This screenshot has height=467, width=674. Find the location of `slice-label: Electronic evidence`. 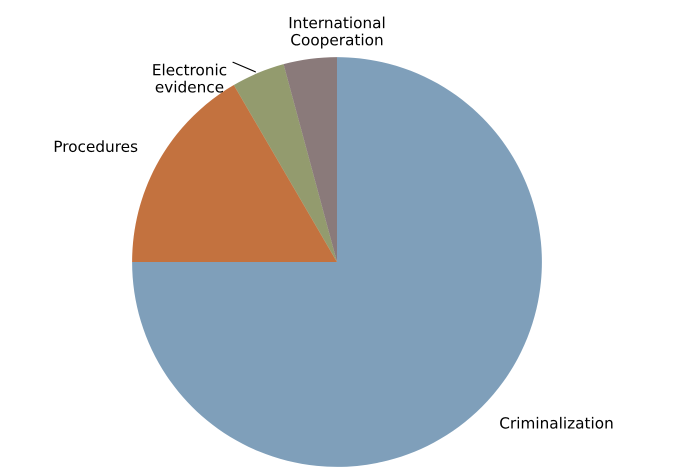

slice-label: Electronic evidence is located at coordinates (189, 78).